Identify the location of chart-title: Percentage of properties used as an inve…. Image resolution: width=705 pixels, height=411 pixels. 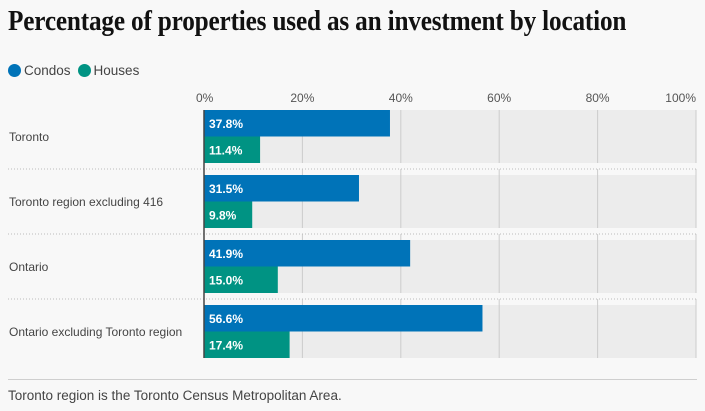
(317, 21).